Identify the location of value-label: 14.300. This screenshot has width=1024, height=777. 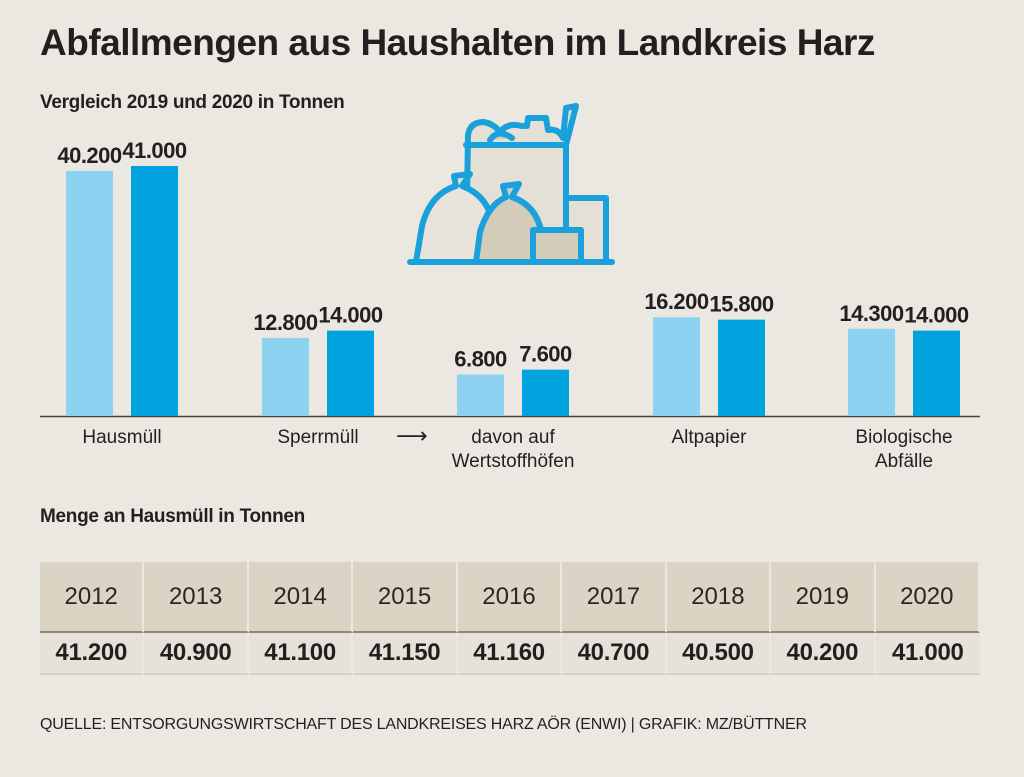
(871, 313).